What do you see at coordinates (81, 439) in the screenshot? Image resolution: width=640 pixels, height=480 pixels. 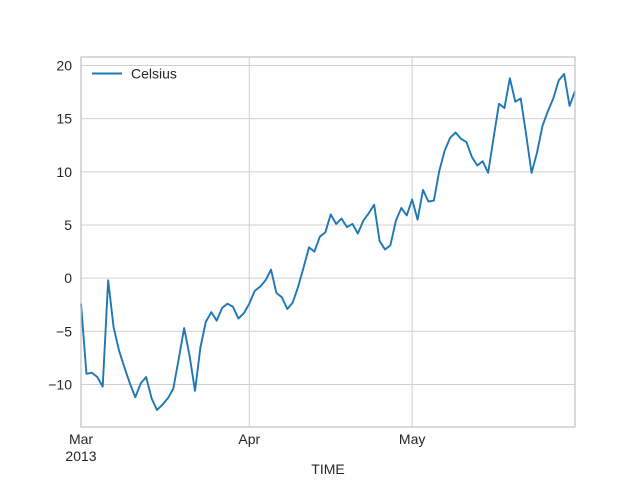 I see `x-tick-label: Mar` at bounding box center [81, 439].